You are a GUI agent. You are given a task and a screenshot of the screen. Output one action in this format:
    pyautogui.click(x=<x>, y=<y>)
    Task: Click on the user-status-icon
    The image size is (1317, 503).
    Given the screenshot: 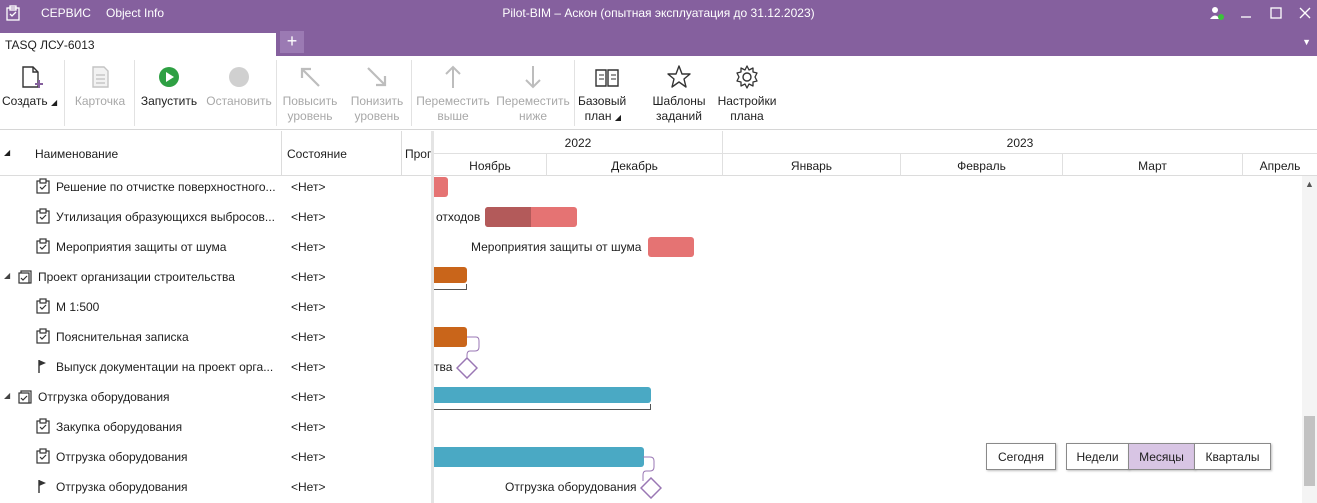 What is the action you would take?
    pyautogui.click(x=1216, y=13)
    